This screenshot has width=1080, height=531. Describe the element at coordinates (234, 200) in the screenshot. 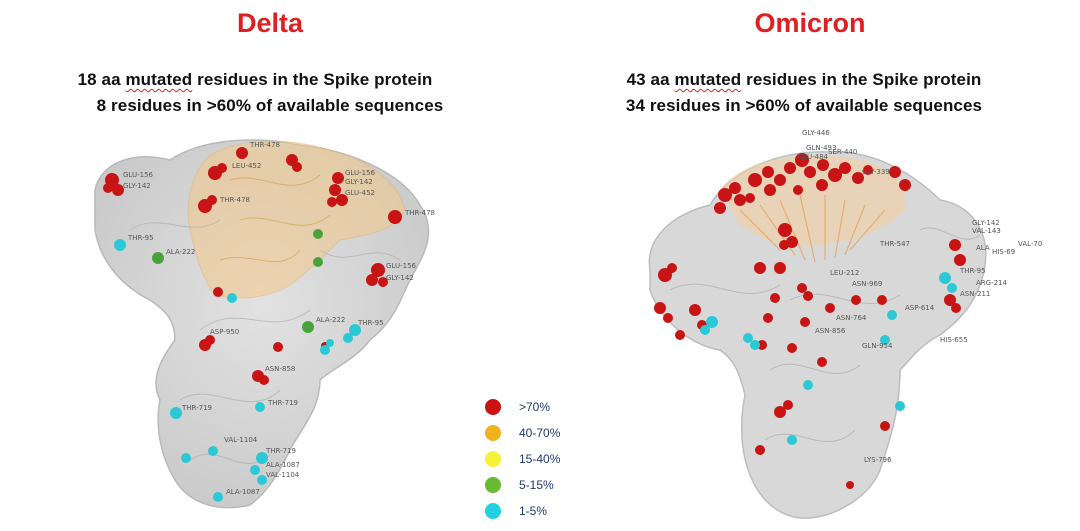

I see `delta-label-10: THR-478` at that location.